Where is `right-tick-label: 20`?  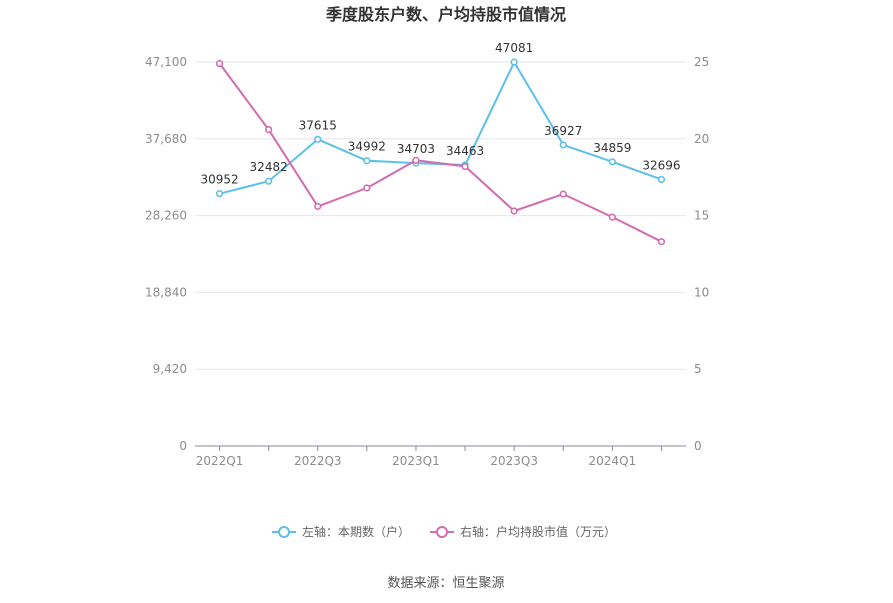
right-tick-label: 20 is located at coordinates (701, 139).